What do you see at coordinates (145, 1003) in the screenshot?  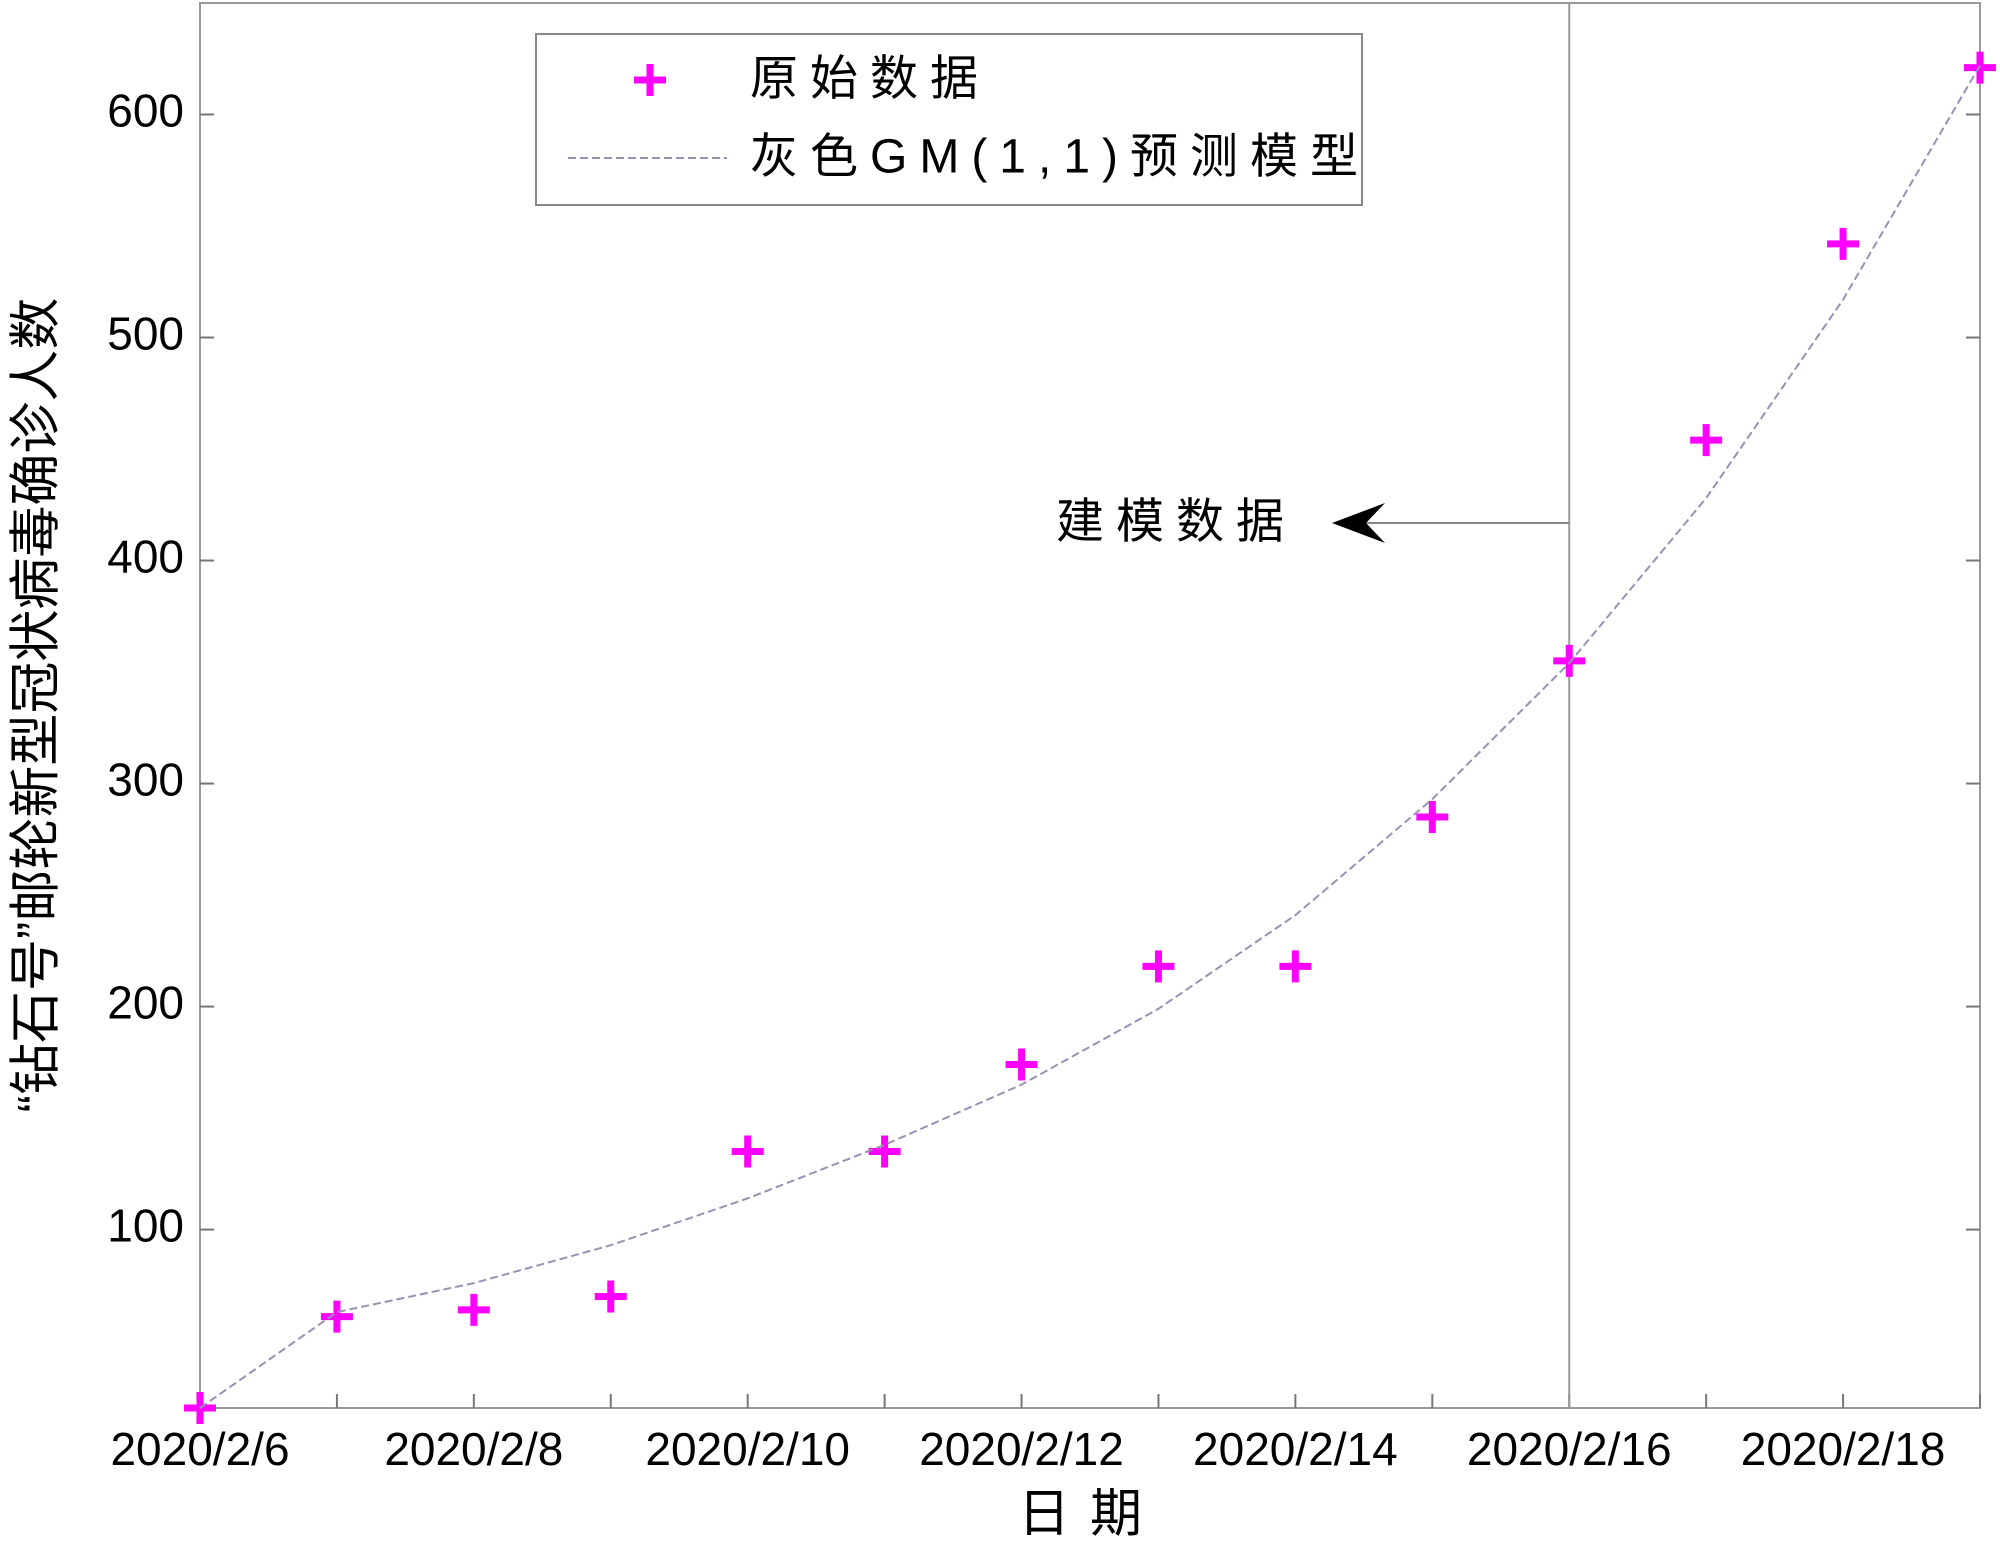 I see `y-tick-label: 200` at bounding box center [145, 1003].